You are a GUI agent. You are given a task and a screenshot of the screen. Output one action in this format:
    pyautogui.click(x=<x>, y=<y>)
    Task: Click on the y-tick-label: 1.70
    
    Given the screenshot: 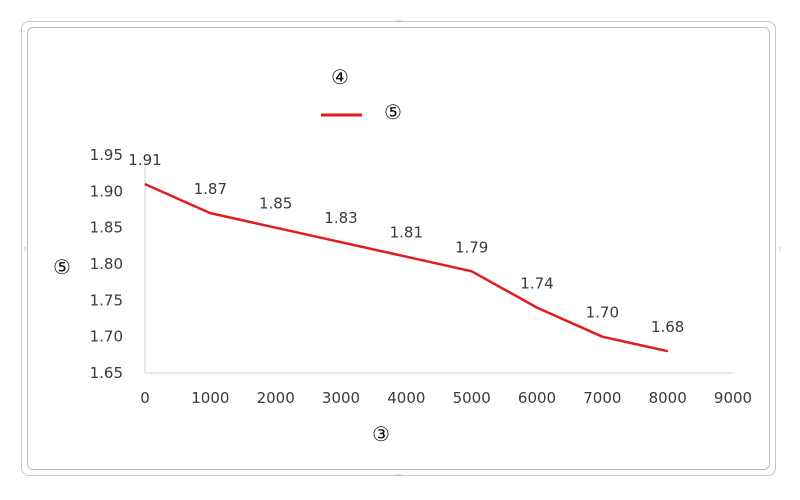 What is the action you would take?
    pyautogui.click(x=106, y=337)
    